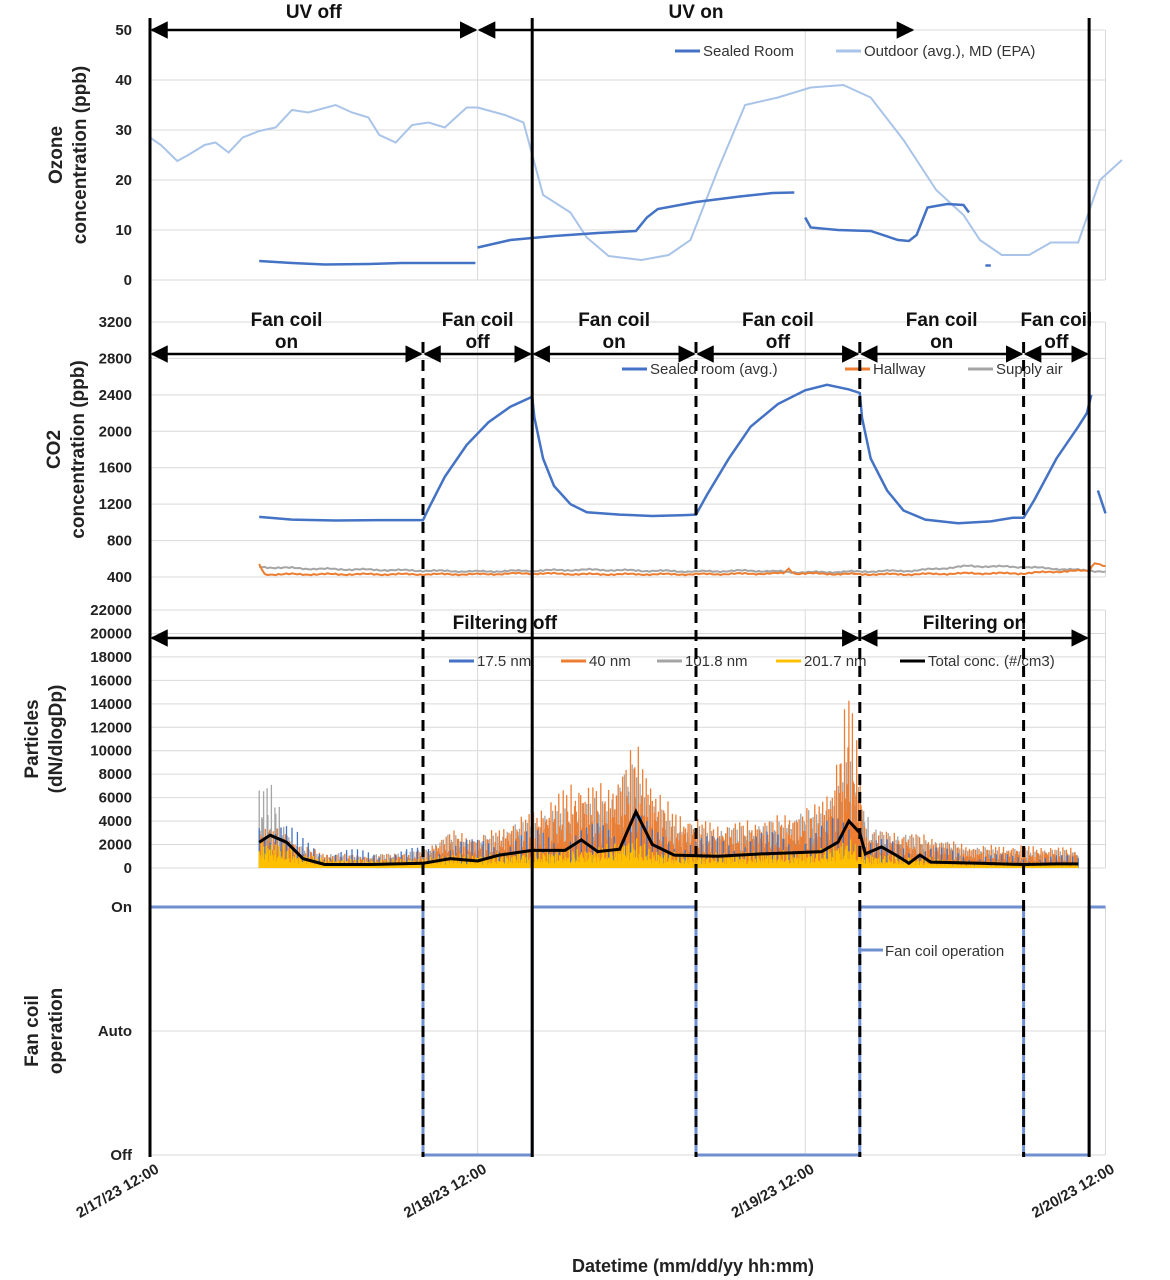 Image resolution: width=1170 pixels, height=1280 pixels. What do you see at coordinates (636, 172) in the screenshot?
I see `ozone-outdoor-line` at bounding box center [636, 172].